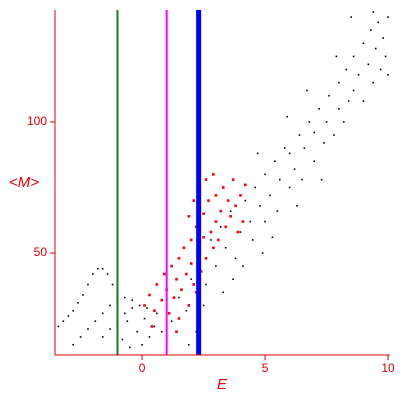 The width and height of the screenshot is (400, 400). Describe the element at coordinates (265, 368) in the screenshot. I see `x-tick-label: 5` at that location.